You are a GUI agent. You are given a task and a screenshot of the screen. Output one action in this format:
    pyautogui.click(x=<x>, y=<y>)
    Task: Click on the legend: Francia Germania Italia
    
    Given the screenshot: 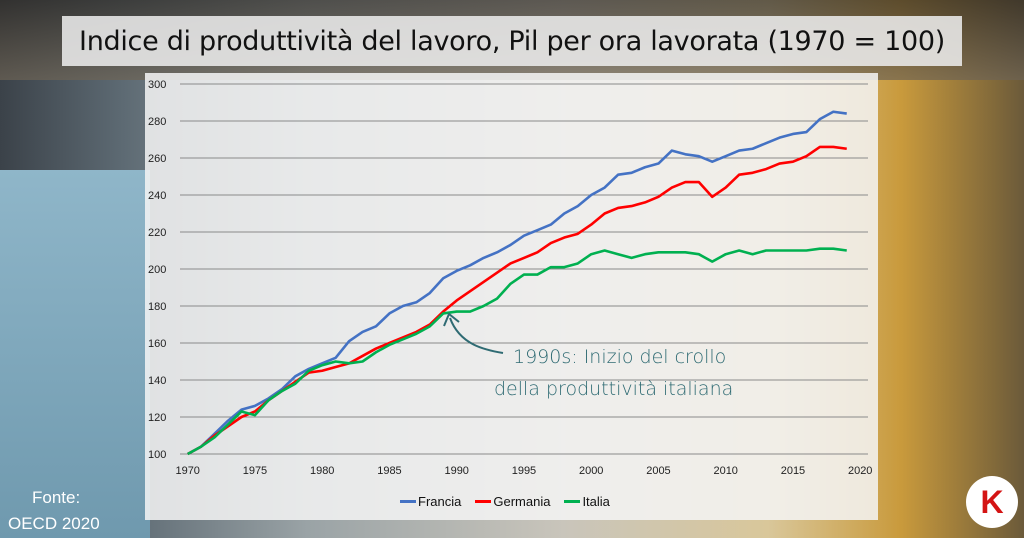 What is the action you would take?
    pyautogui.click(x=505, y=501)
    